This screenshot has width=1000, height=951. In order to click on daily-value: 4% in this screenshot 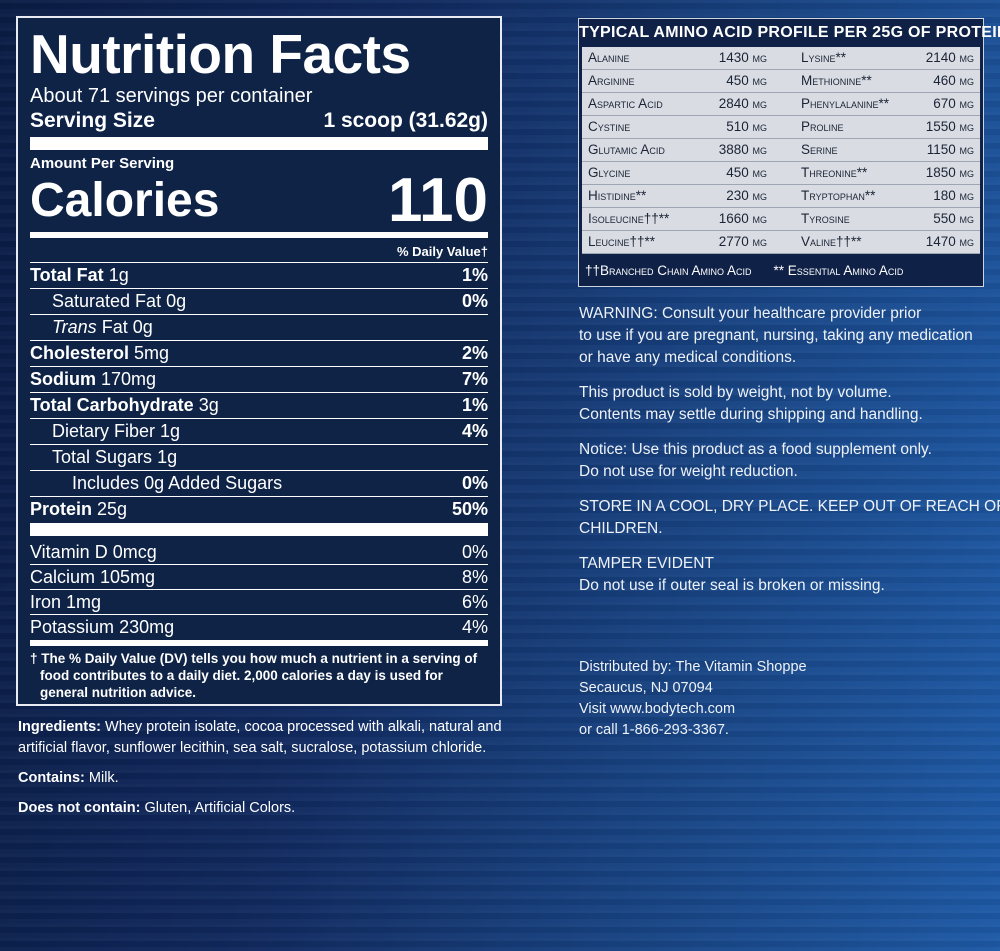, I will do `click(474, 431)`.